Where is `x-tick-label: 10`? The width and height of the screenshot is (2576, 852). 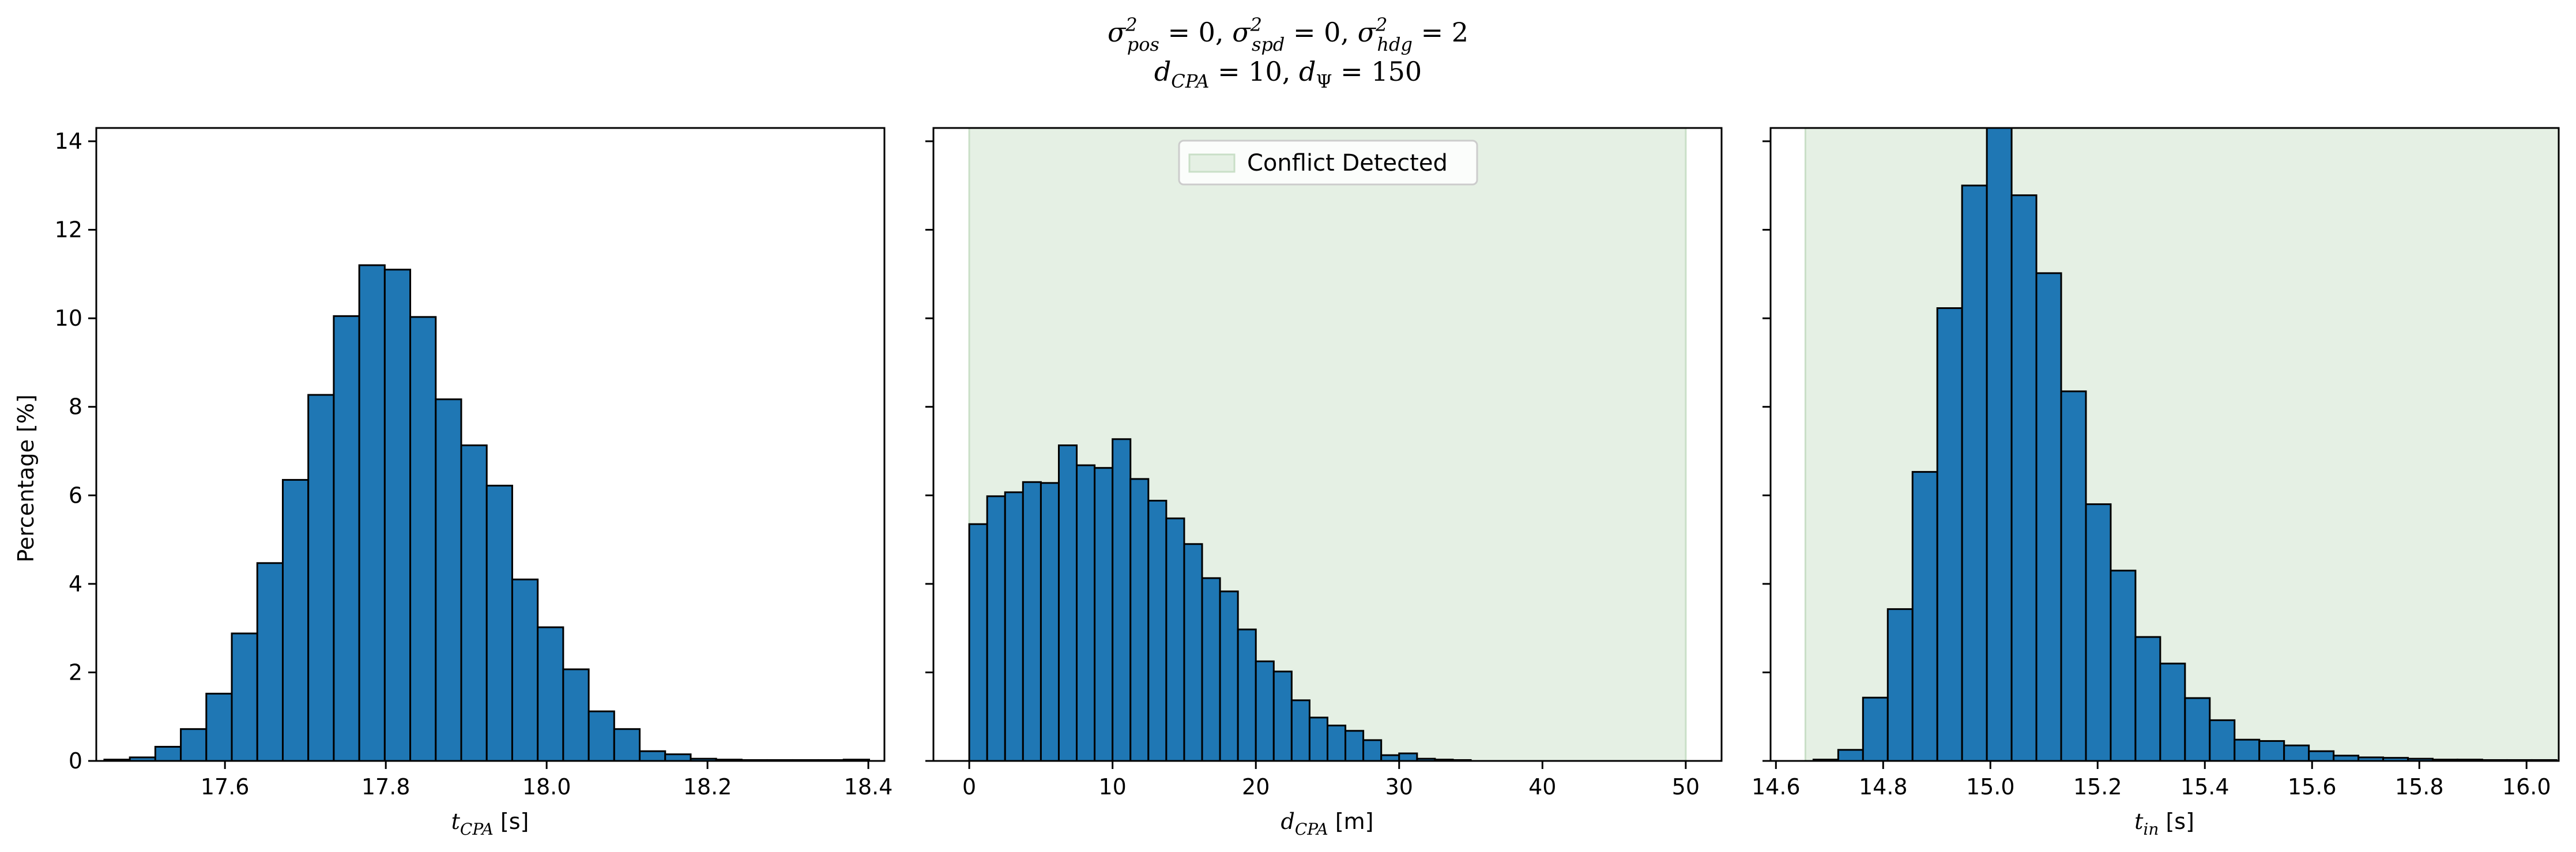
x-tick-label: 10 is located at coordinates (1113, 787).